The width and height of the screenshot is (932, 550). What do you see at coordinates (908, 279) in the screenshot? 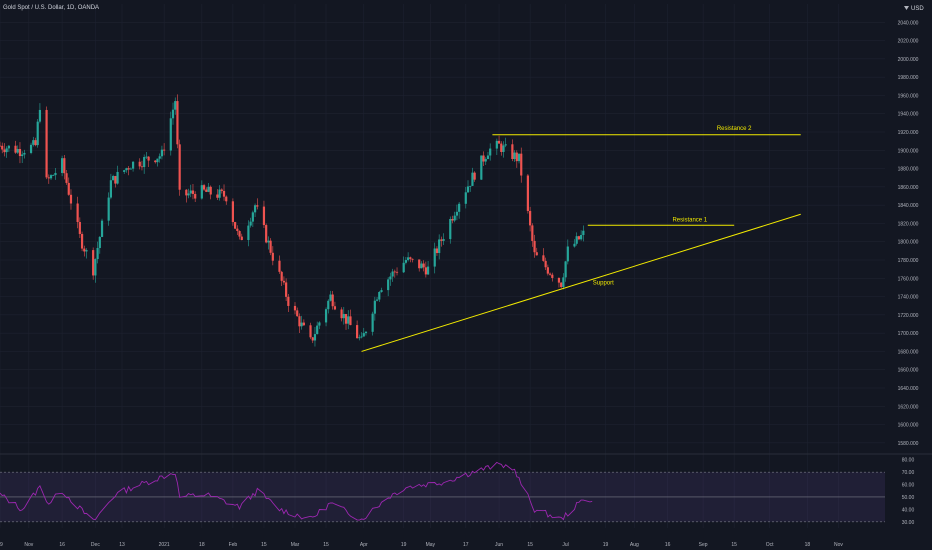
I see `price-tick-label: 1760.000` at bounding box center [908, 279].